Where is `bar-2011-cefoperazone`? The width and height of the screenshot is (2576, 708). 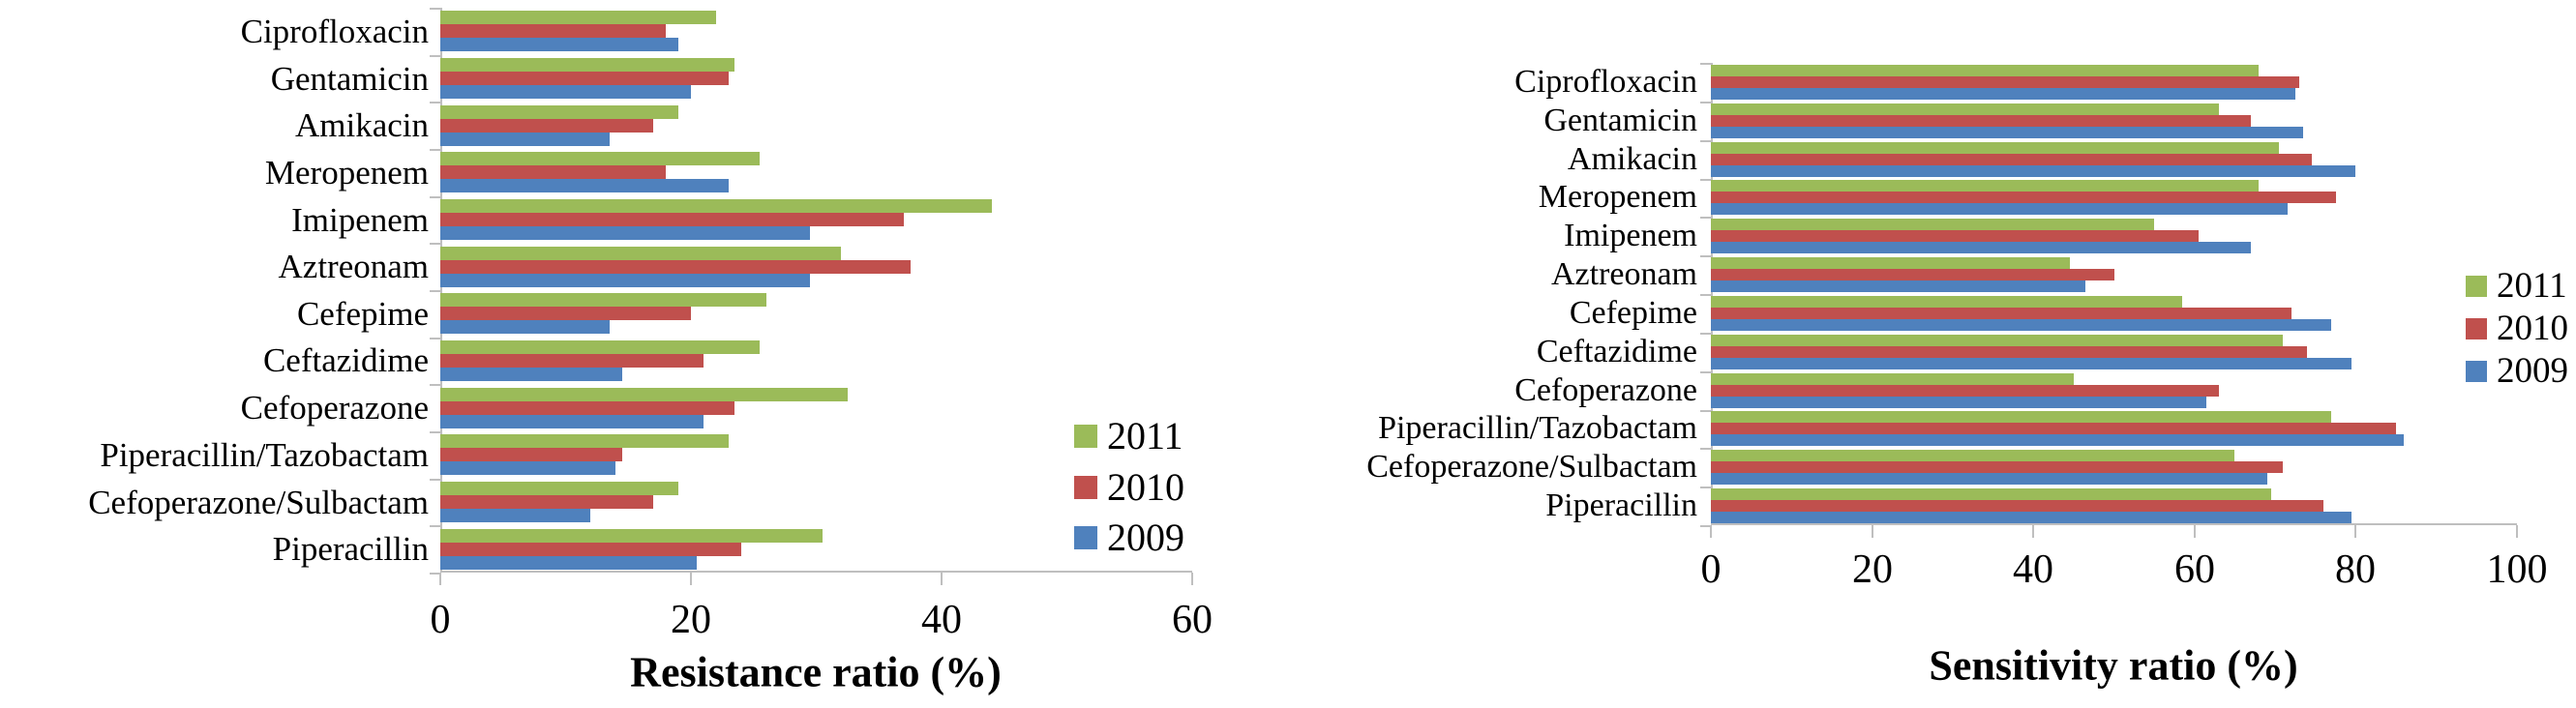
bar-2011-cefoperazone is located at coordinates (1892, 379).